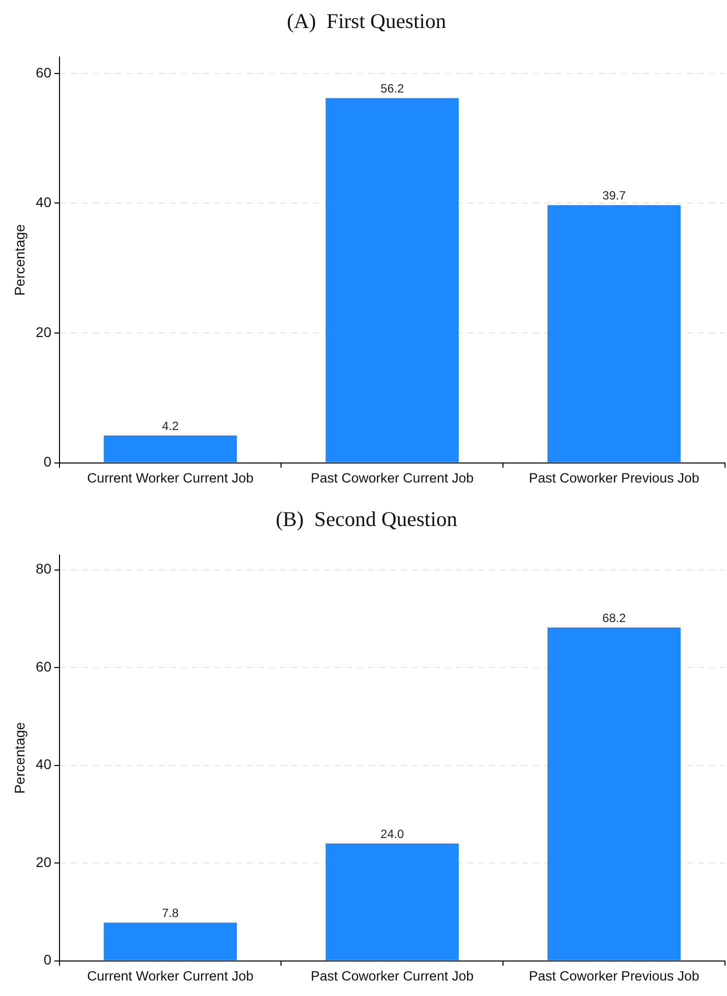  I want to click on data-label: 4.2, so click(170, 425).